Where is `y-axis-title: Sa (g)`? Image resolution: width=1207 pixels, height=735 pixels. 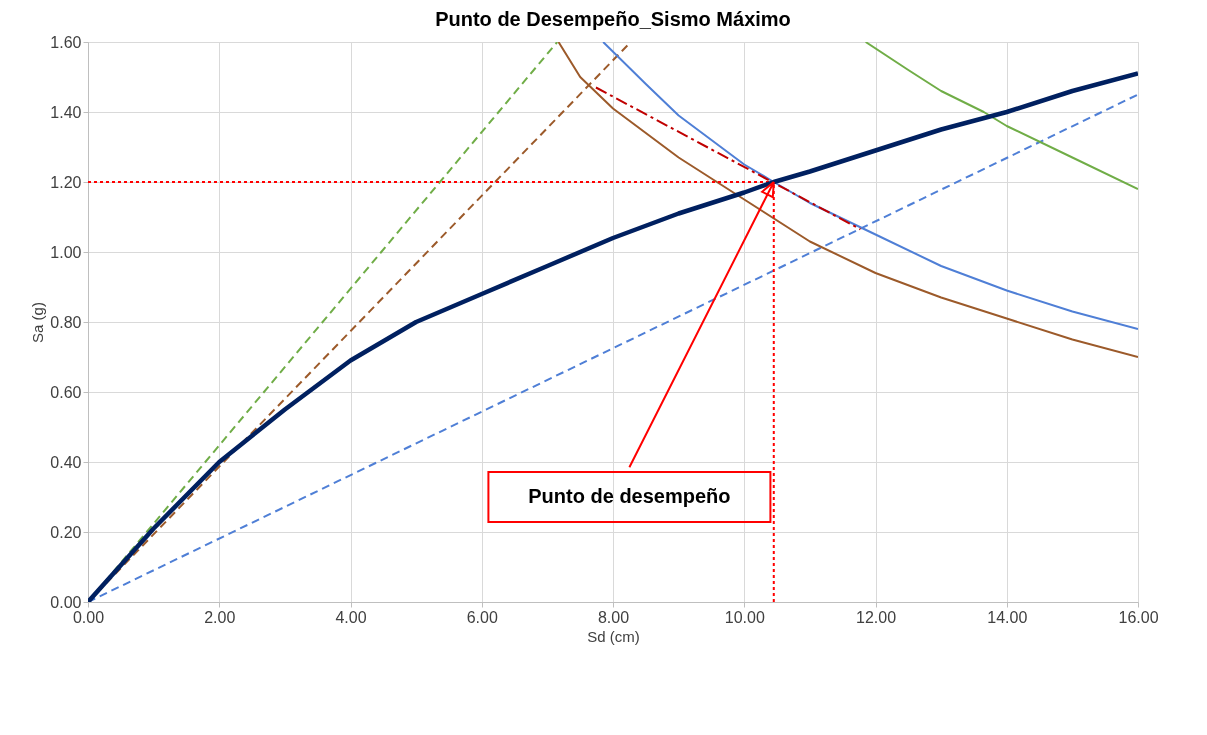 y-axis-title: Sa (g) is located at coordinates (38, 322).